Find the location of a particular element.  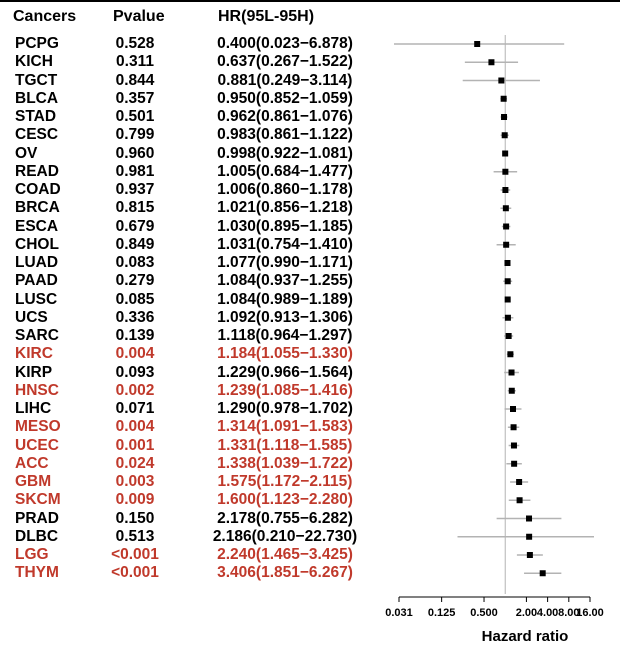

point-gbm is located at coordinates (519, 482).